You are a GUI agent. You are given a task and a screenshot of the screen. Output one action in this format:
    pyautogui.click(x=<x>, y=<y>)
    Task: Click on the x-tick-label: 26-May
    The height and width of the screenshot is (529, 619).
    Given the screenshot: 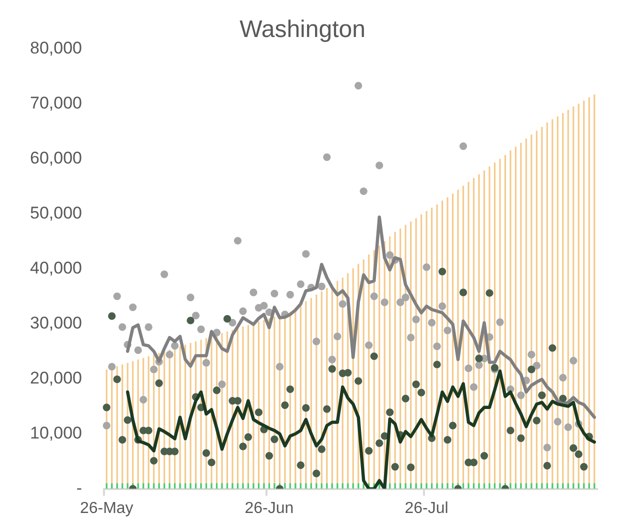 What is the action you would take?
    pyautogui.click(x=107, y=508)
    